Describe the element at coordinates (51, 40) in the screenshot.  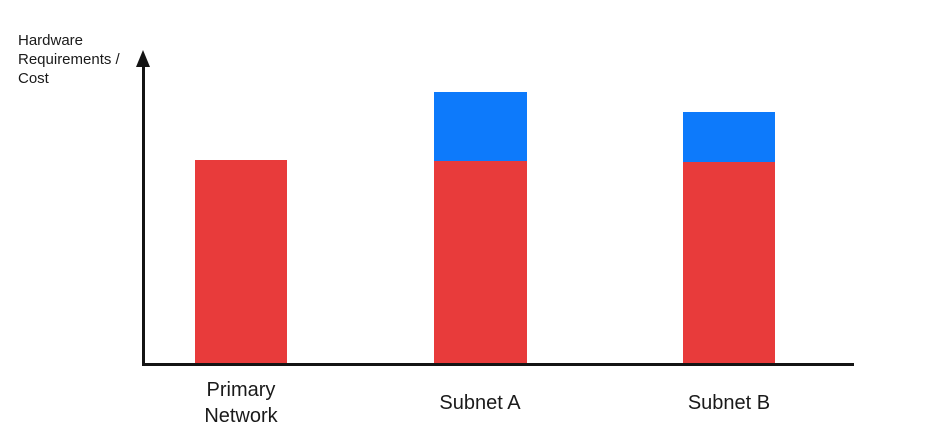
I see `y-axis-label-line-1: Hardware` at that location.